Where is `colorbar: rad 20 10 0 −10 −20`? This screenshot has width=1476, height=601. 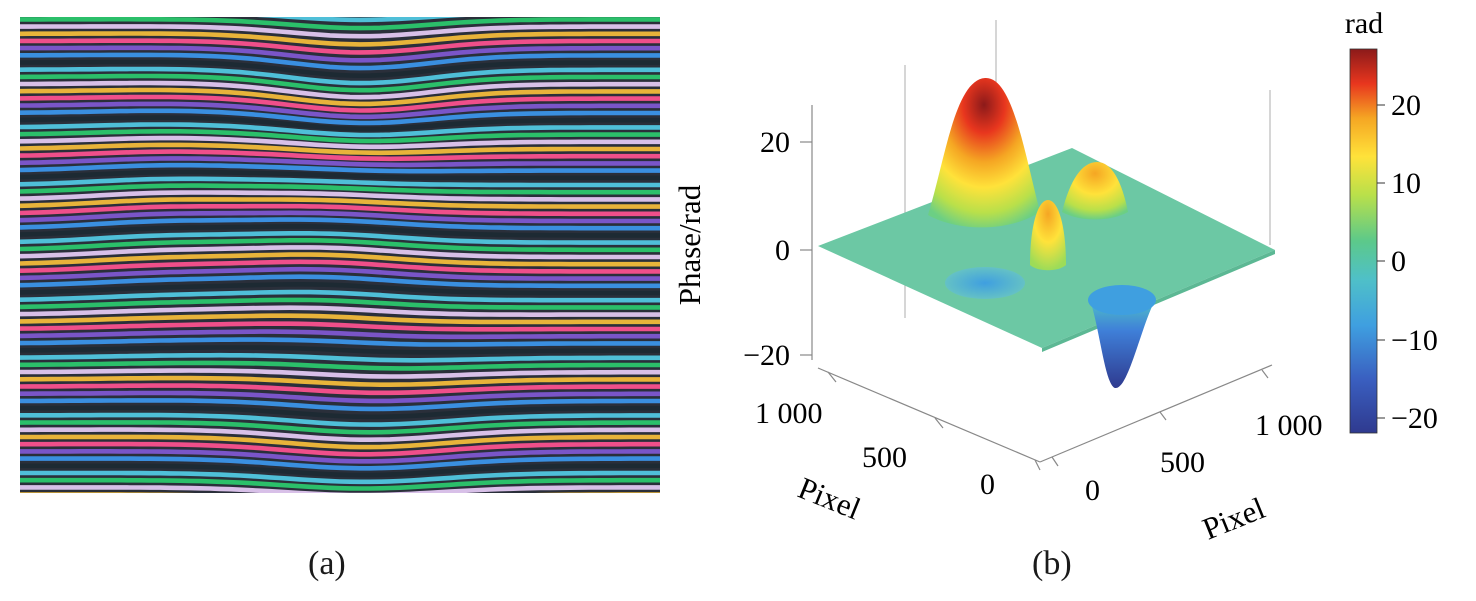 colorbar: rad 20 10 0 −10 −20 is located at coordinates (1391, 221).